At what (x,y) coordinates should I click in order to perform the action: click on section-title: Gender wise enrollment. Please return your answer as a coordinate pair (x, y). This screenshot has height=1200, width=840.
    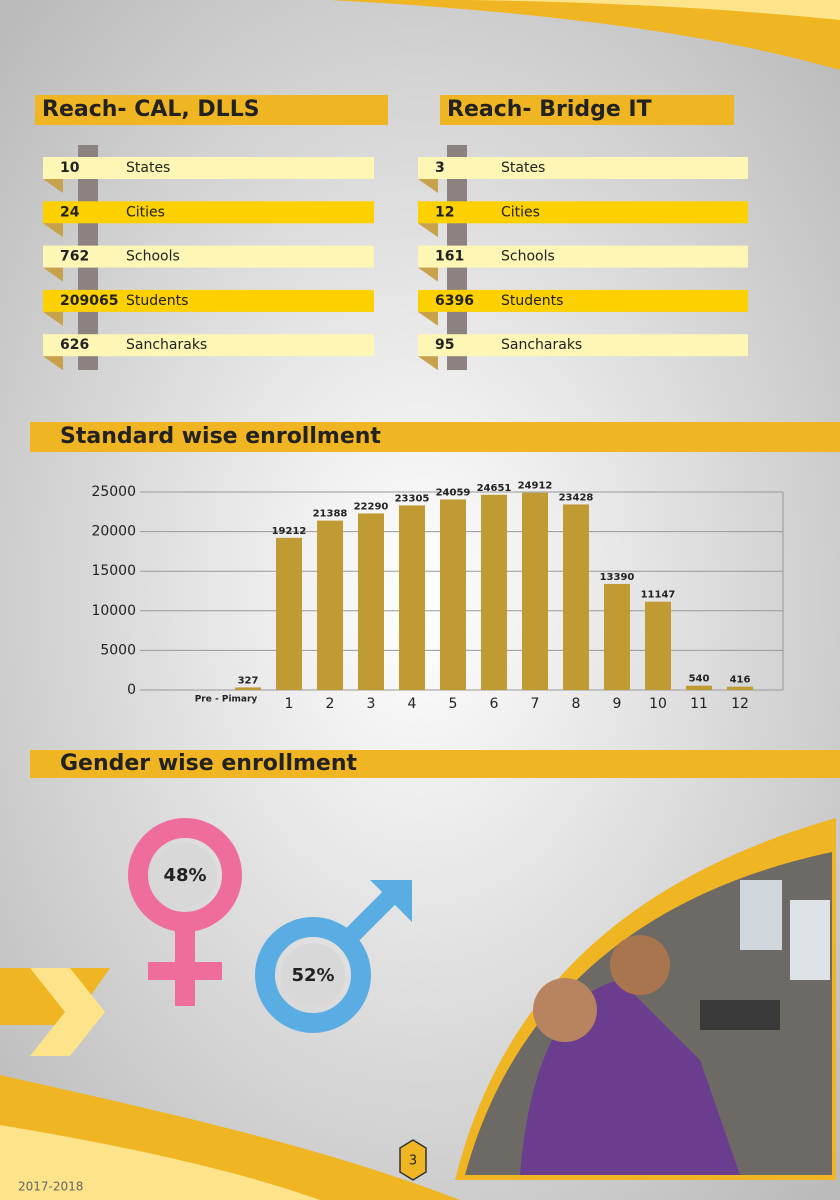
    Looking at the image, I should click on (208, 763).